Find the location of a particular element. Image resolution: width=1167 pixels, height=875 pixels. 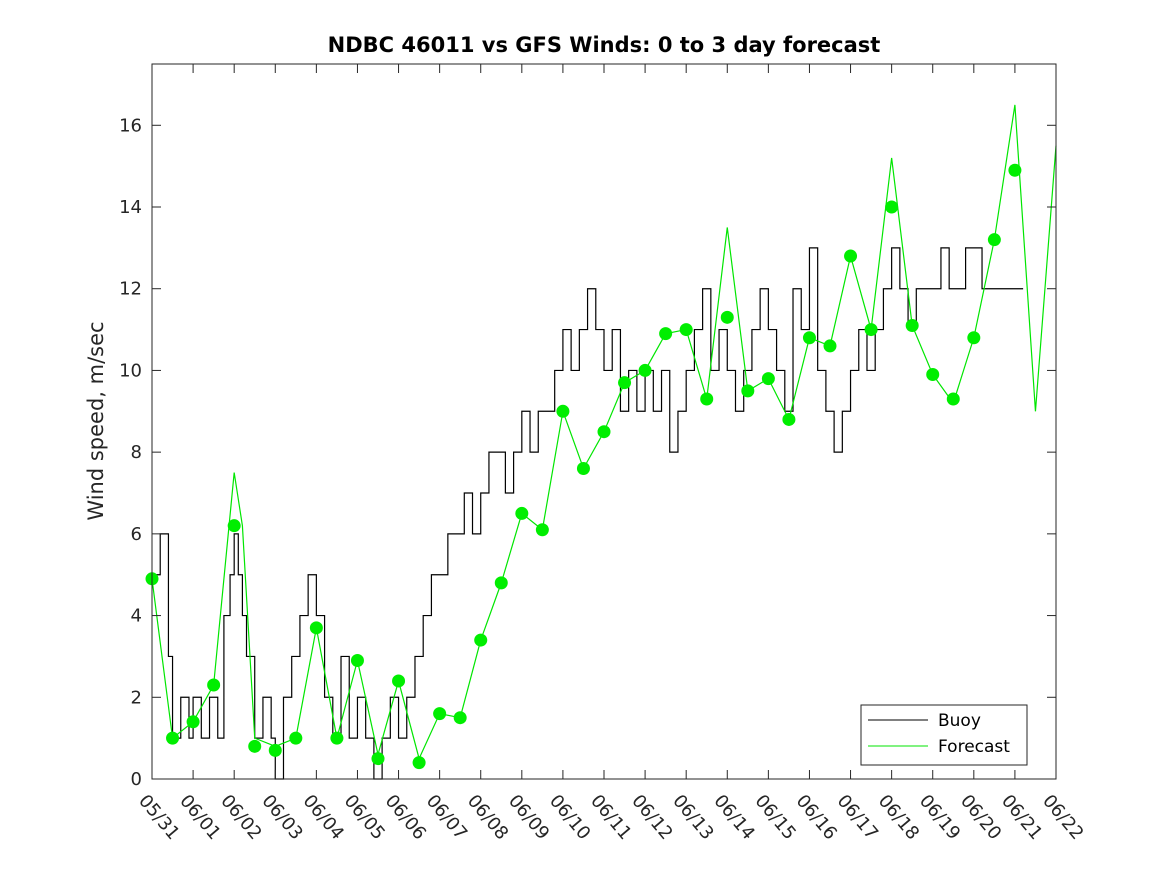

y-tick-label: 6 is located at coordinates (136, 534).